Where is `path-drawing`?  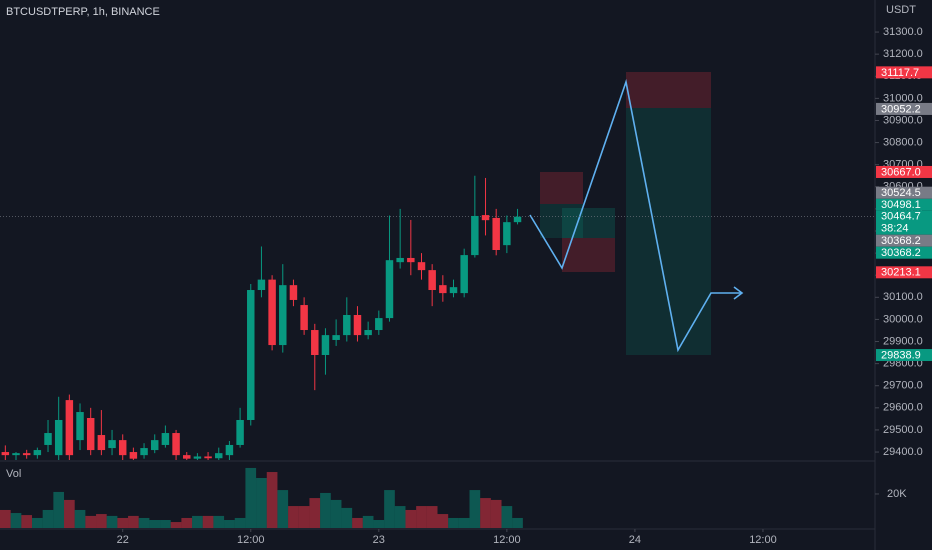 path-drawing is located at coordinates (635, 215).